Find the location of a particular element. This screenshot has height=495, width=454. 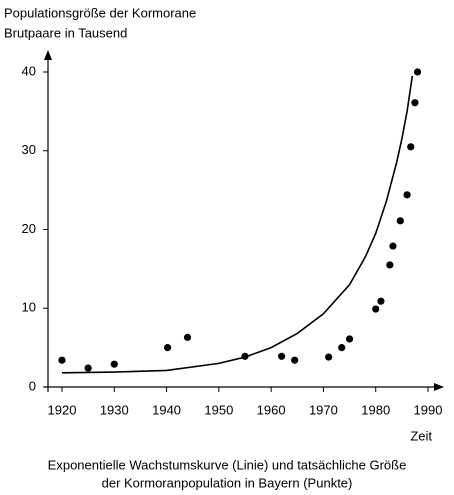

y-tick-label: 0 is located at coordinates (32, 385).